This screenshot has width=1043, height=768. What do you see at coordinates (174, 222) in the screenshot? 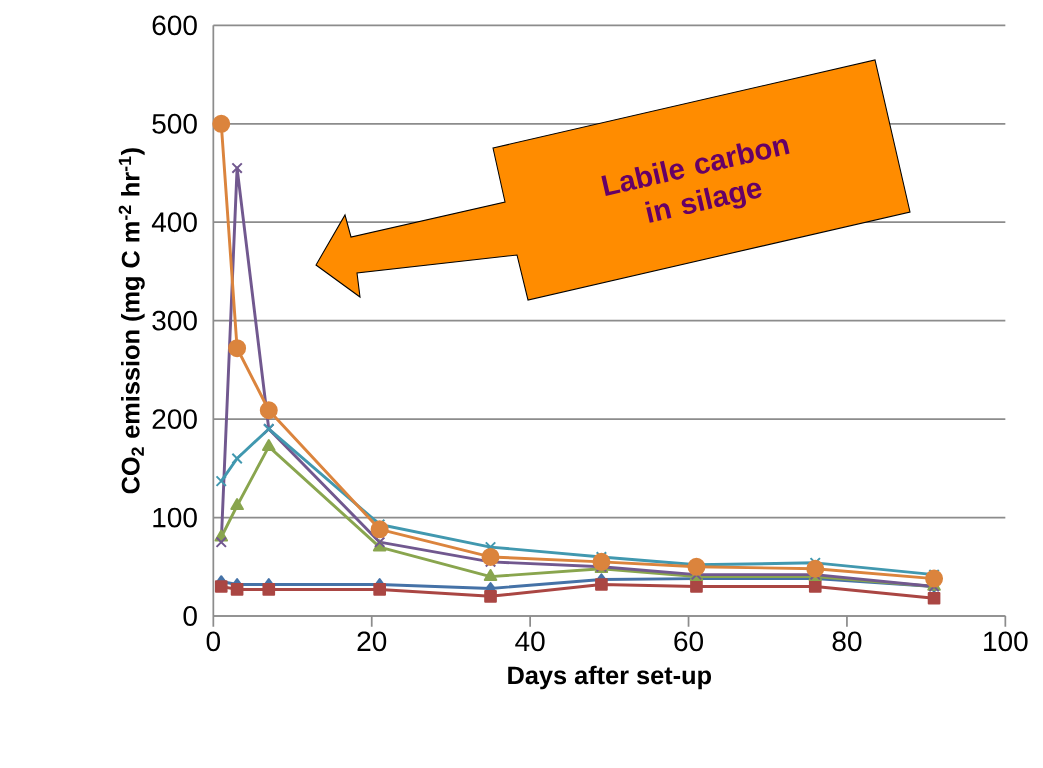
I see `y-tick-label: 400` at bounding box center [174, 222].